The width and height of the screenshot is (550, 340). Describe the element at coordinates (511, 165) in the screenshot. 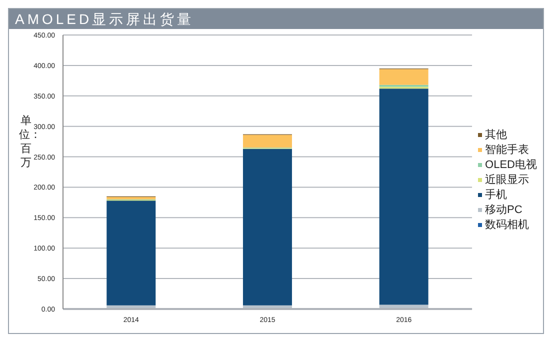

I see `legend-label: OLED电视` at that location.